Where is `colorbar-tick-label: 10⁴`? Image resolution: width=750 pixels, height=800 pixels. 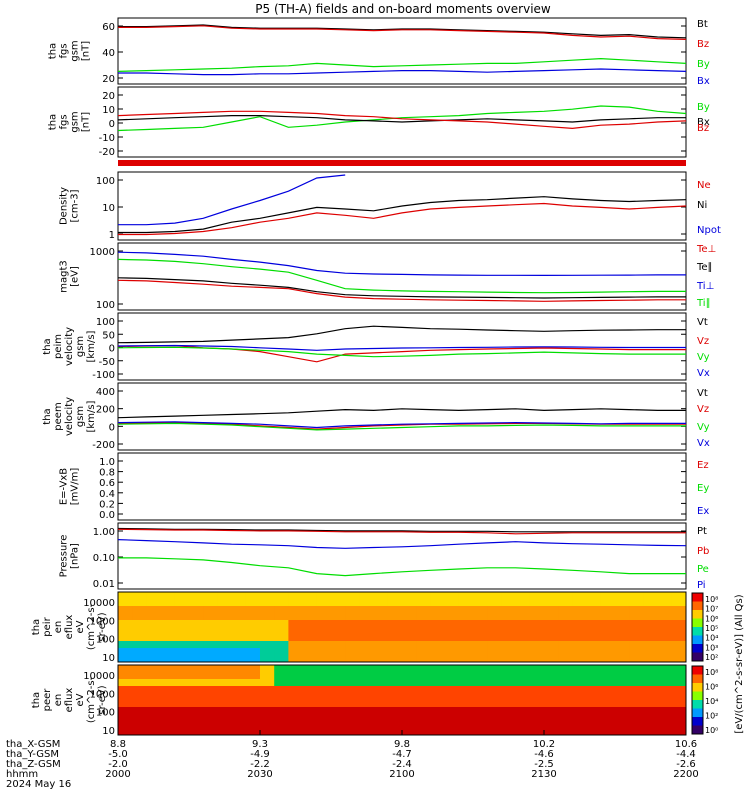 colorbar-tick-label: 10⁴ is located at coordinates (711, 701).